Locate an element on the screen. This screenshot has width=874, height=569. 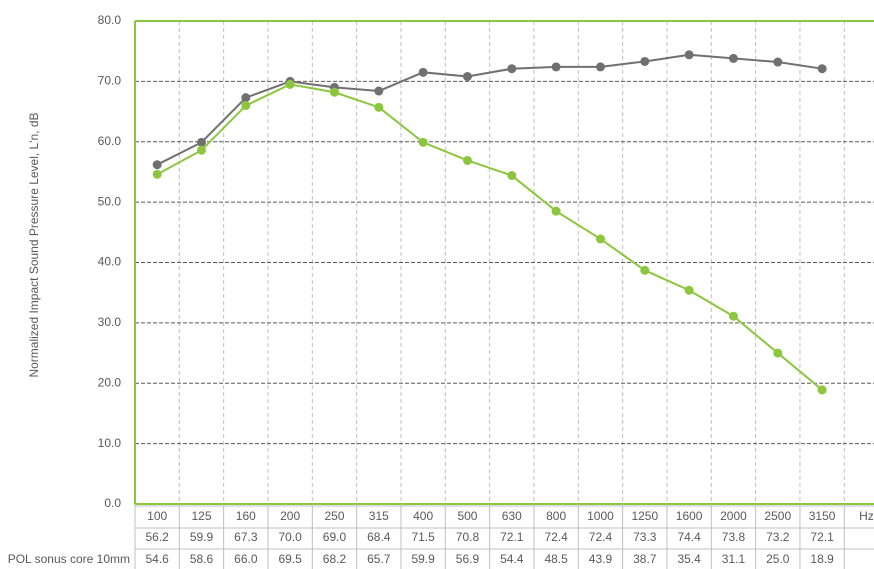
y-tick-label: 40.0 is located at coordinates (110, 262).